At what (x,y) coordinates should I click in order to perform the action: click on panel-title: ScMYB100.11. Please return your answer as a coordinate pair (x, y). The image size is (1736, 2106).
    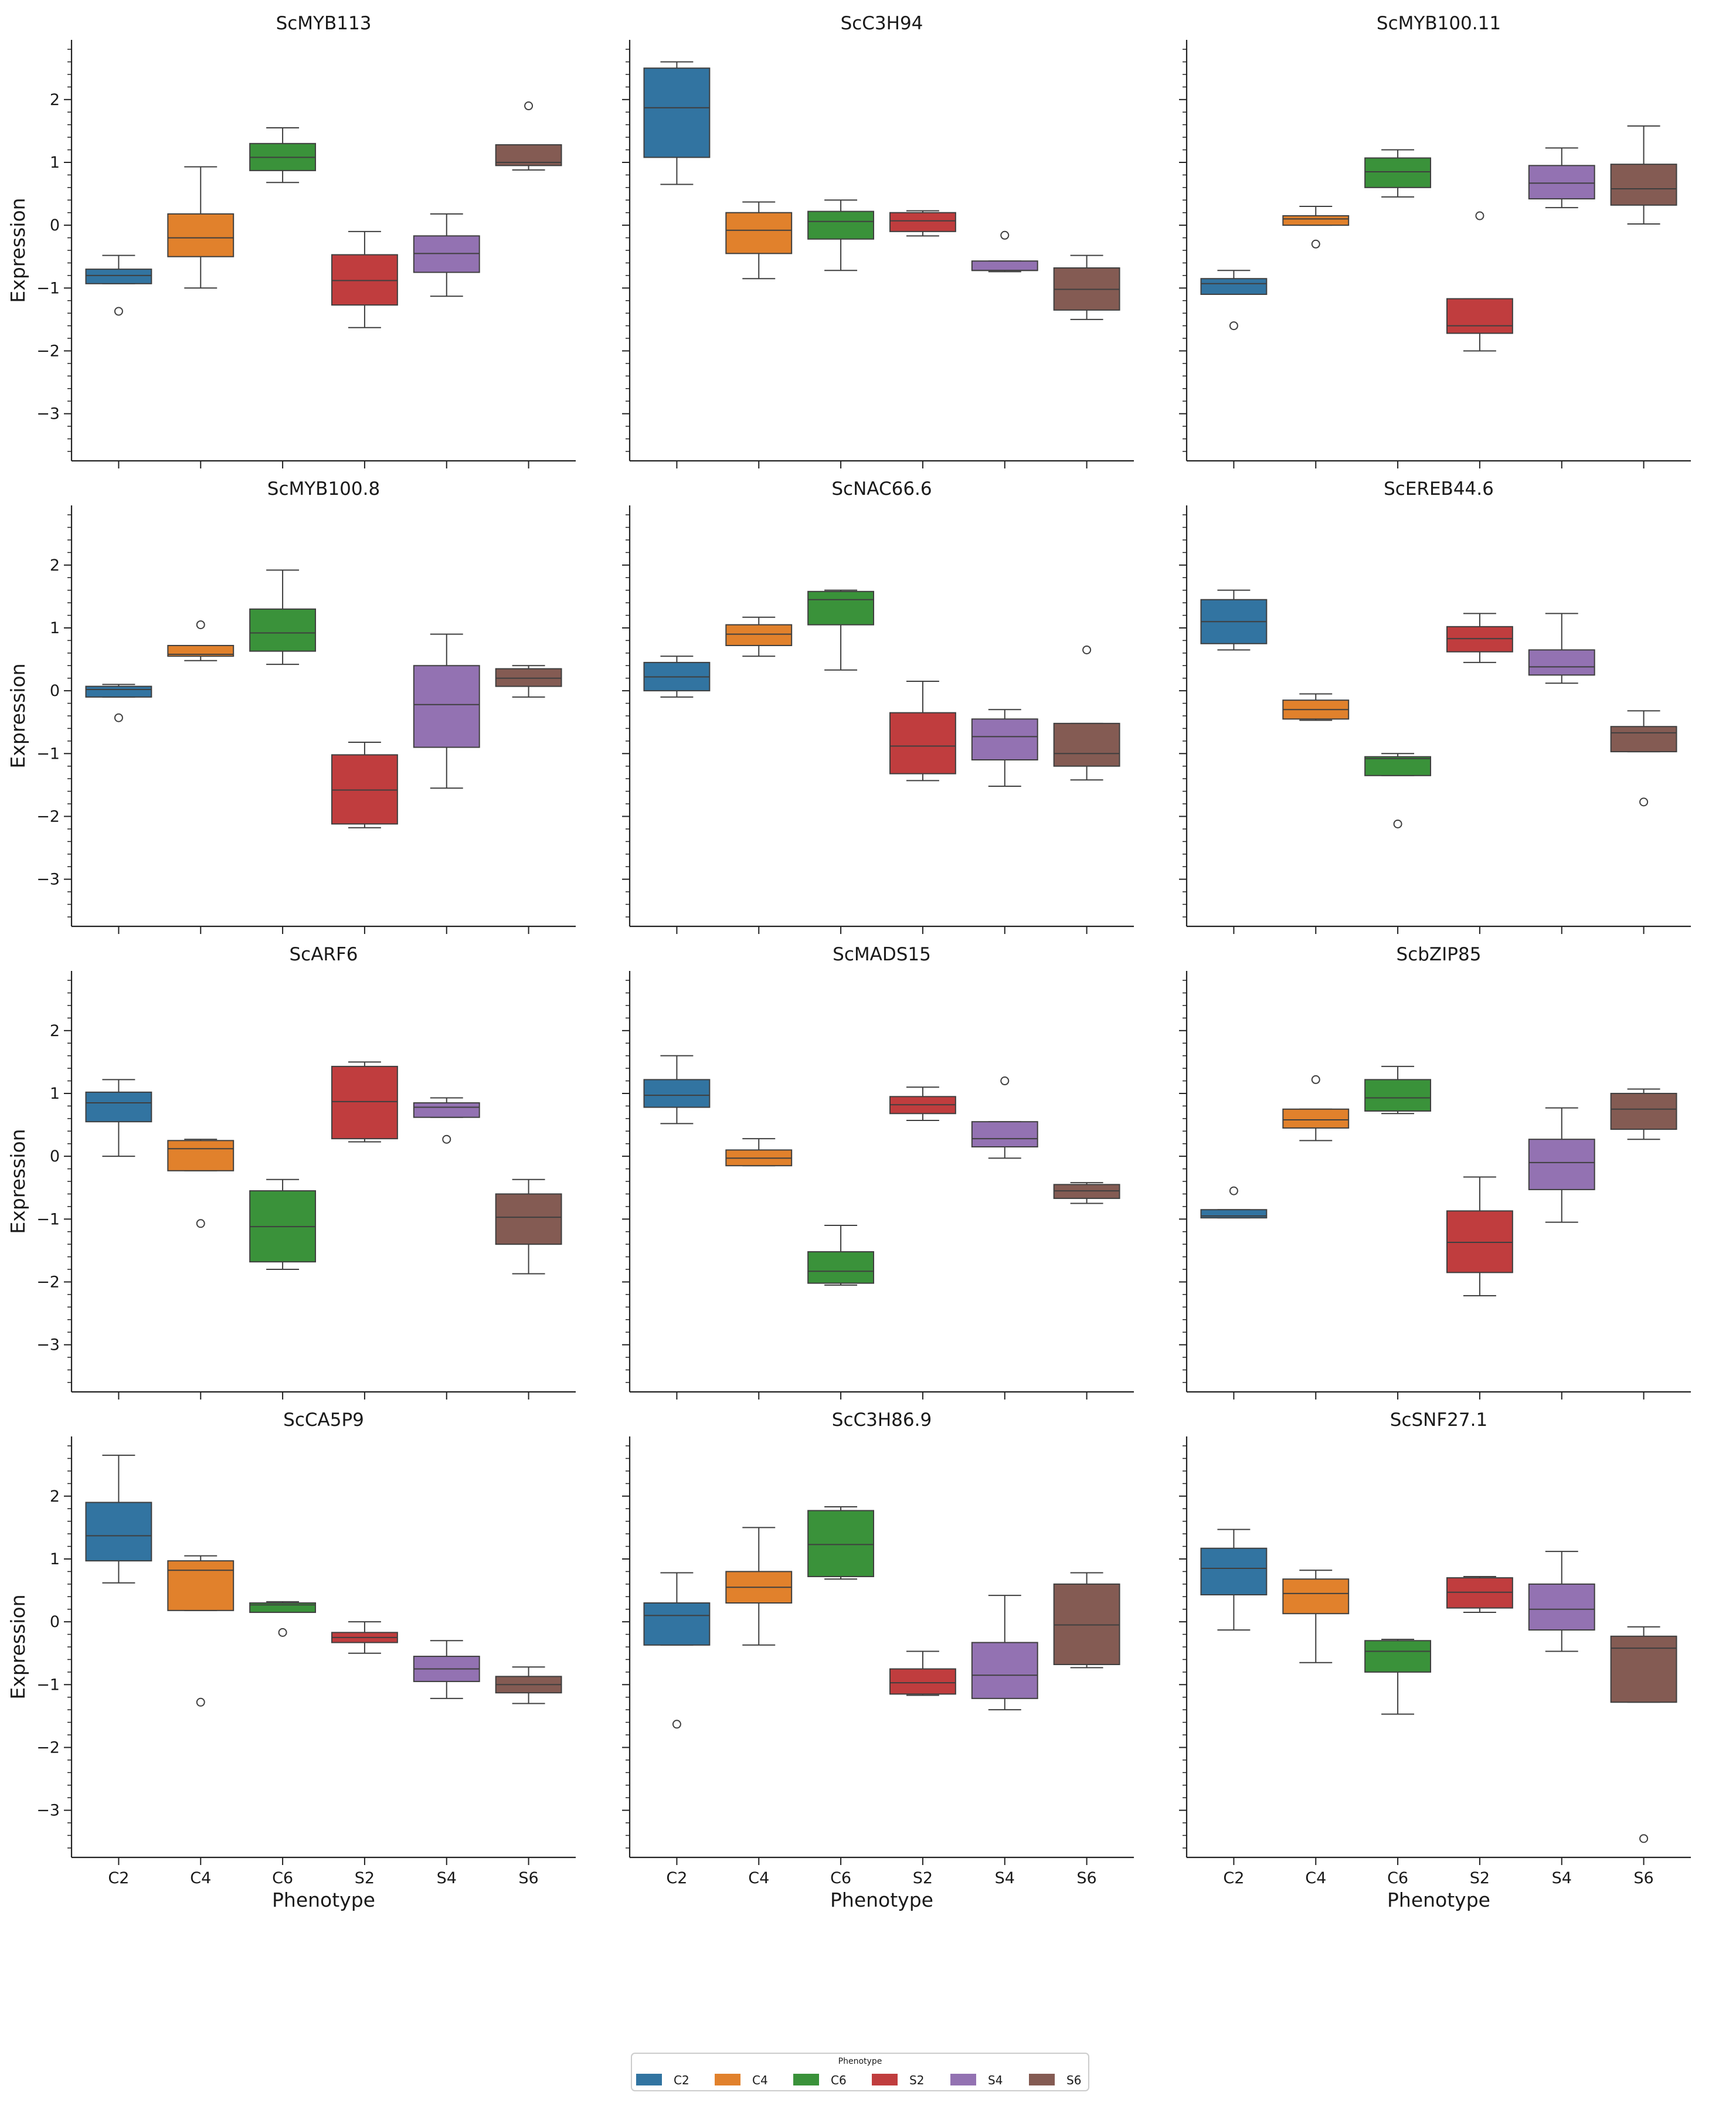
    Looking at the image, I should click on (1439, 23).